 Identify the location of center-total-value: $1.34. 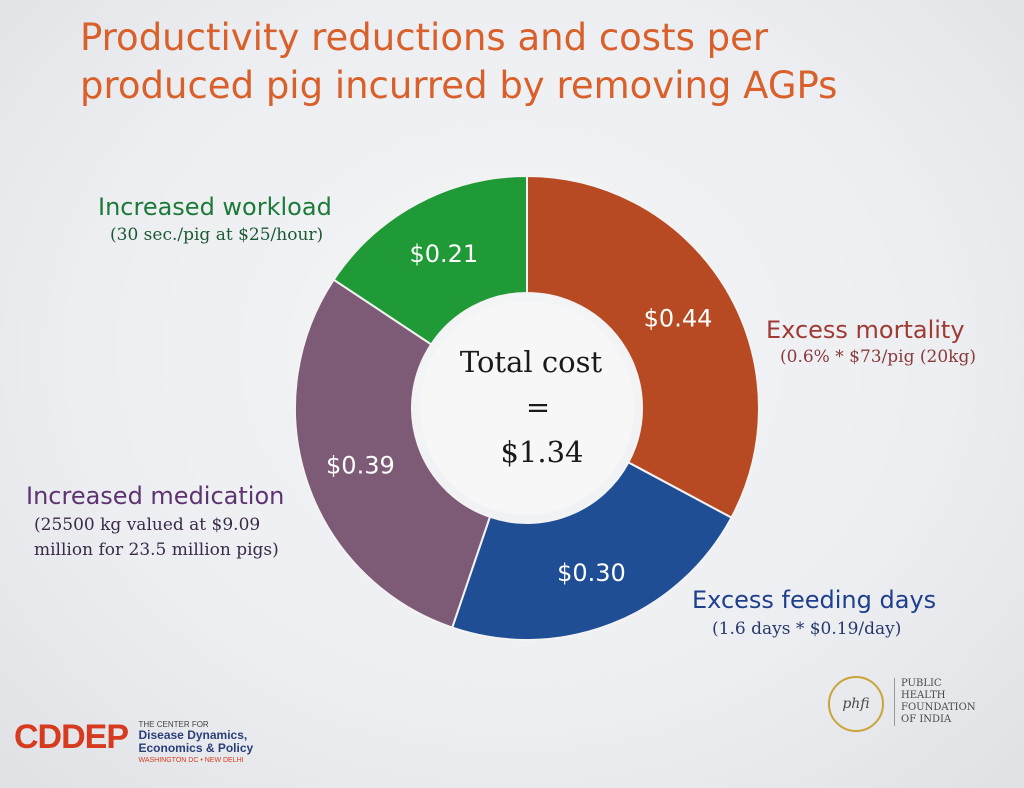
(541, 452).